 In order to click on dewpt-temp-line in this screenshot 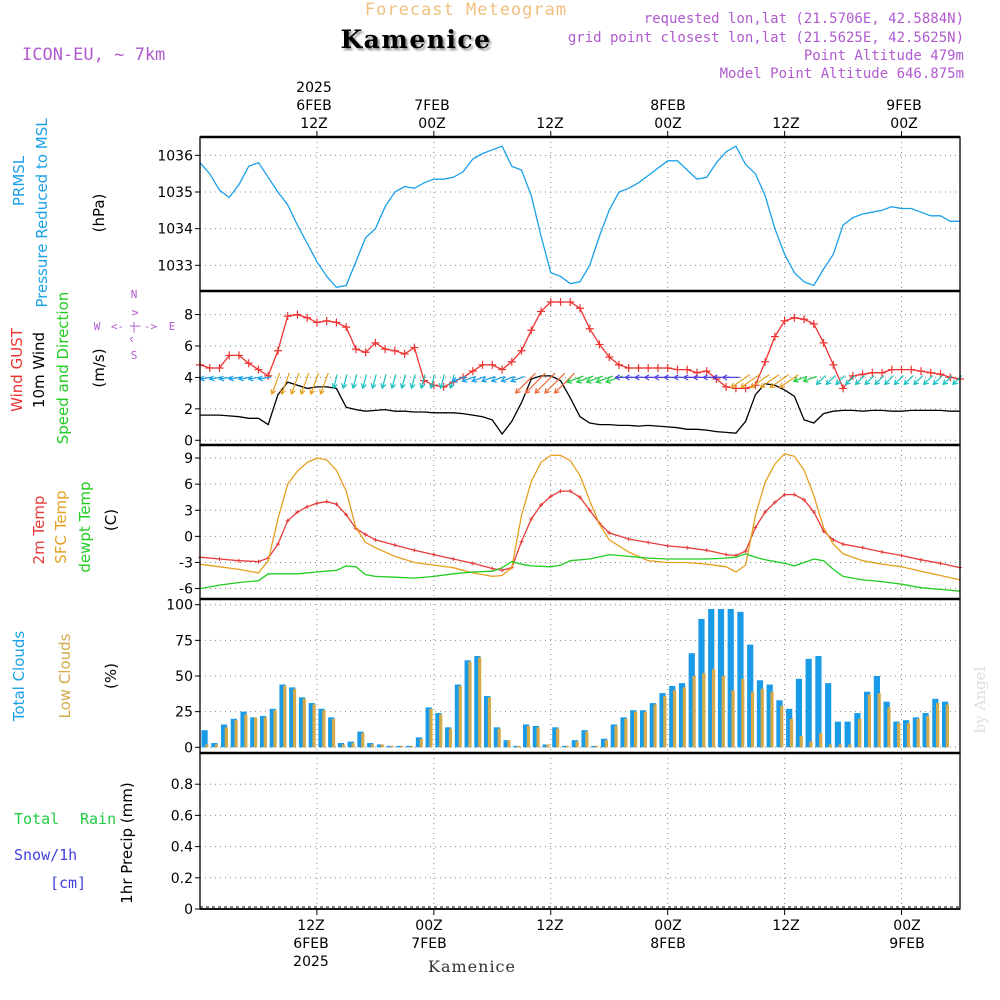, I will do `click(580, 572)`.